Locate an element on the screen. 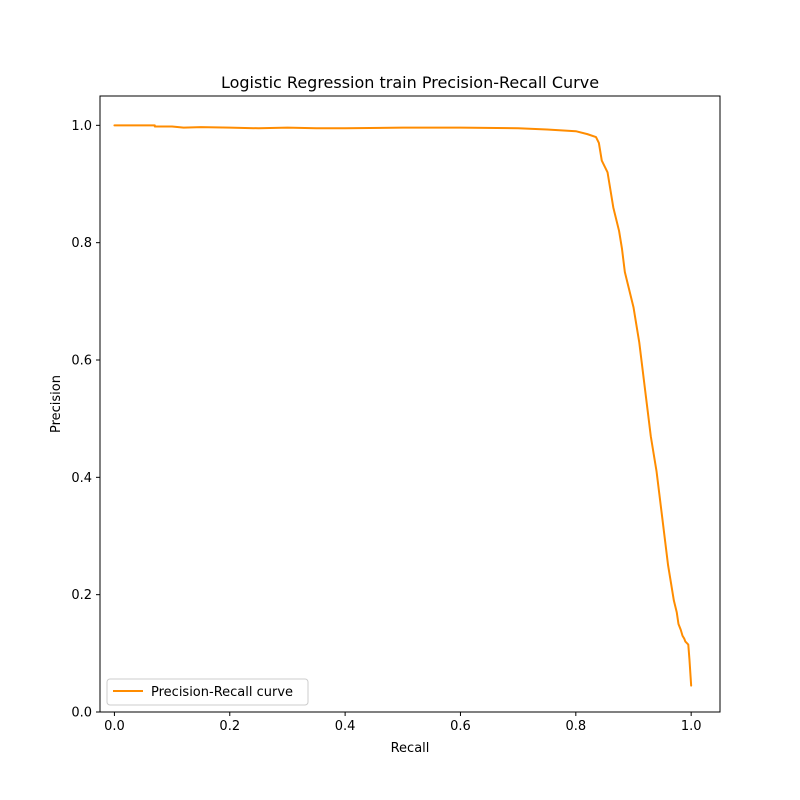 This screenshot has height=800, width=800. x-tick-label: 1.0 is located at coordinates (691, 726).